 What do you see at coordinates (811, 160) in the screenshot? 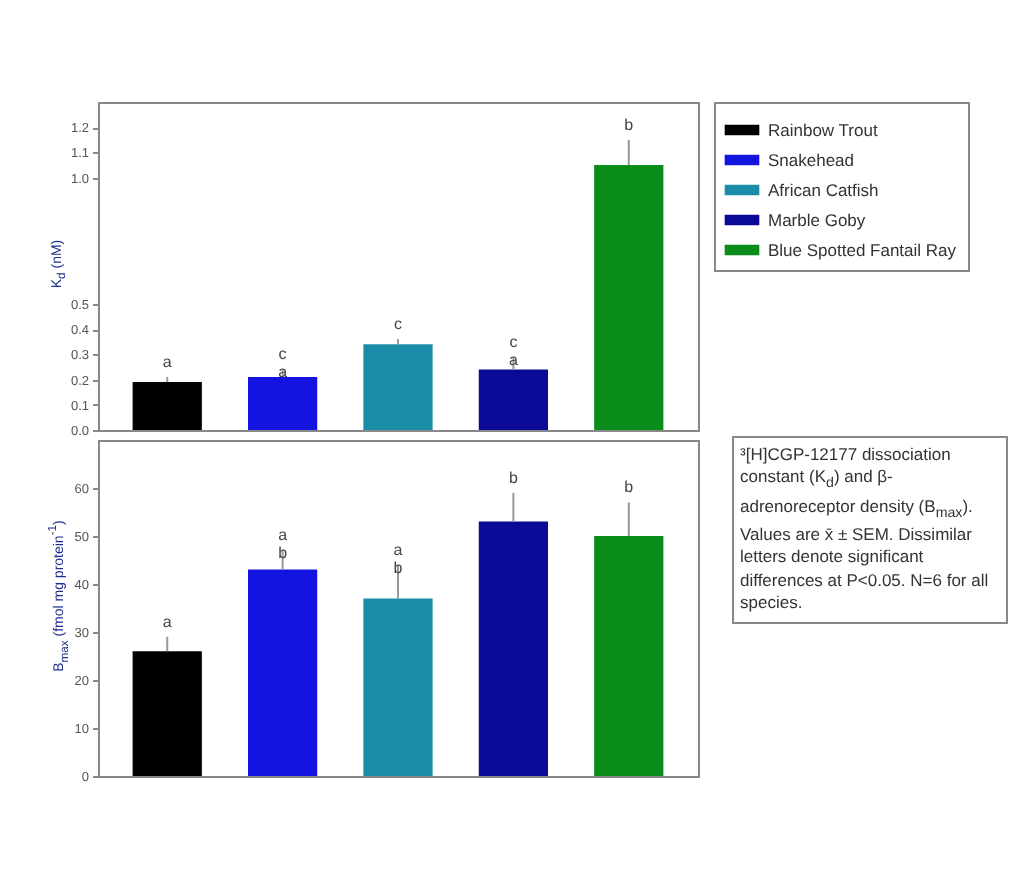
I see `legend-label: Snakehead` at bounding box center [811, 160].